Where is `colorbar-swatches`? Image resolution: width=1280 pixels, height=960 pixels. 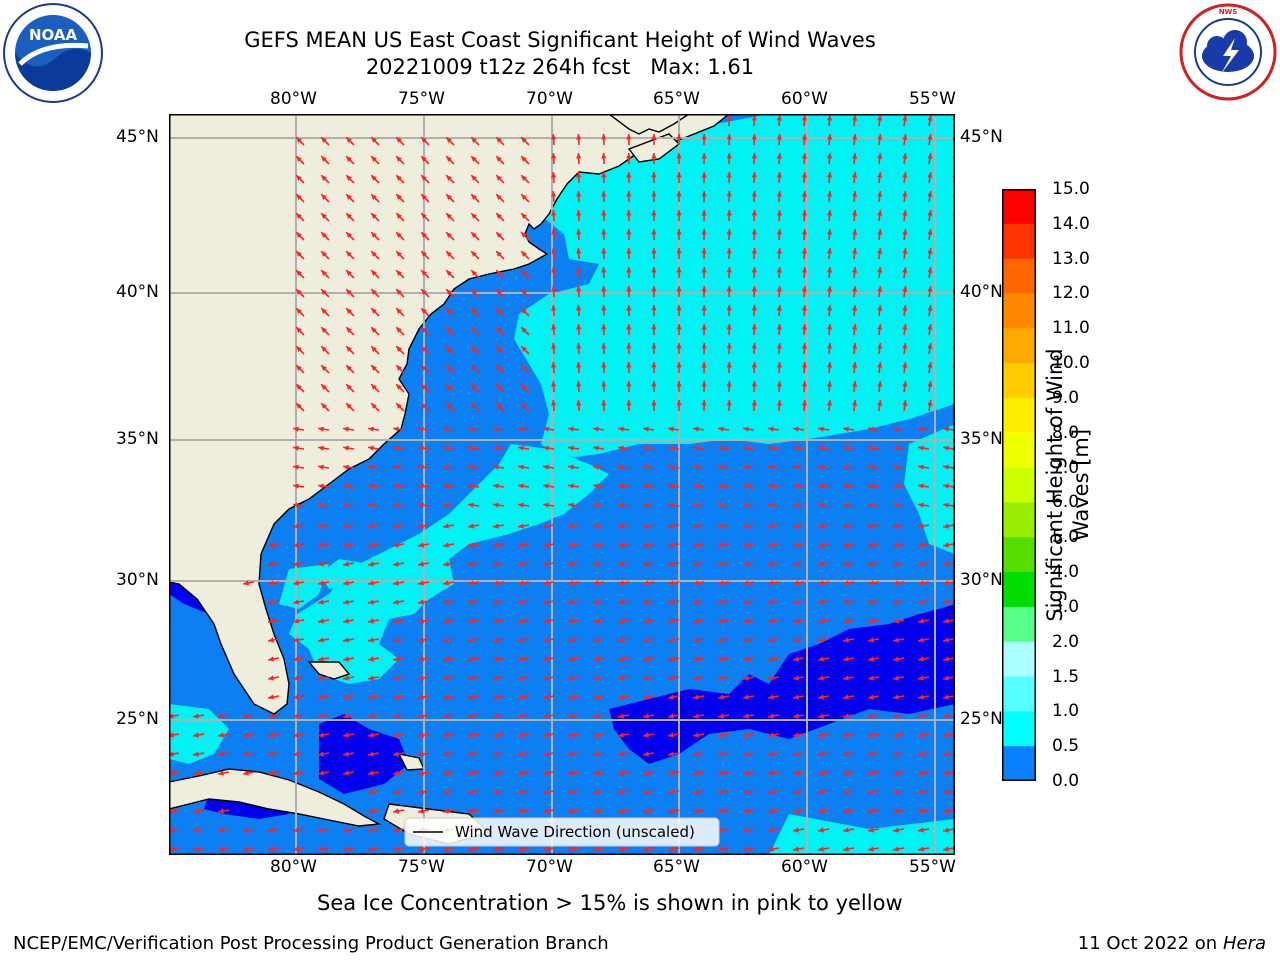
colorbar-swatches is located at coordinates (1019, 485).